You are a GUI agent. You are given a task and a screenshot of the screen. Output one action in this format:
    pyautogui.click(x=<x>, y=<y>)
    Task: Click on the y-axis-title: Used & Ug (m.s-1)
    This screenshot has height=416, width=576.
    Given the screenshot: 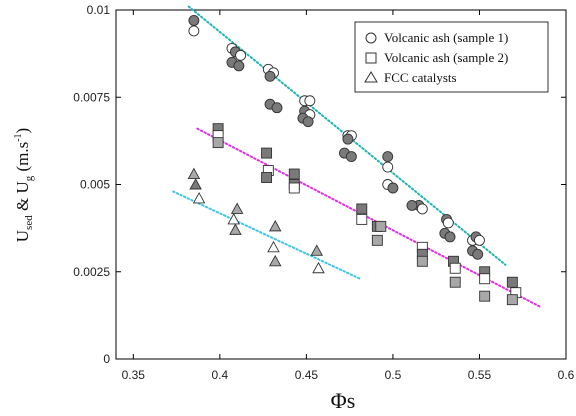 What is the action you would take?
    pyautogui.click(x=24, y=185)
    